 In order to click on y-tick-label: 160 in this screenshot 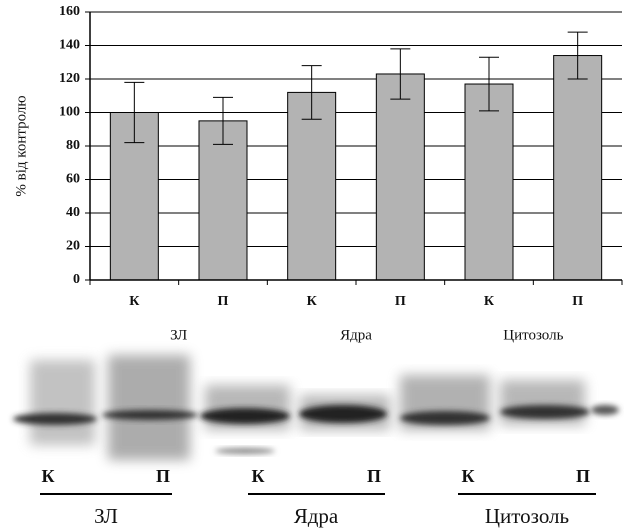, I will do `click(69, 11)`.